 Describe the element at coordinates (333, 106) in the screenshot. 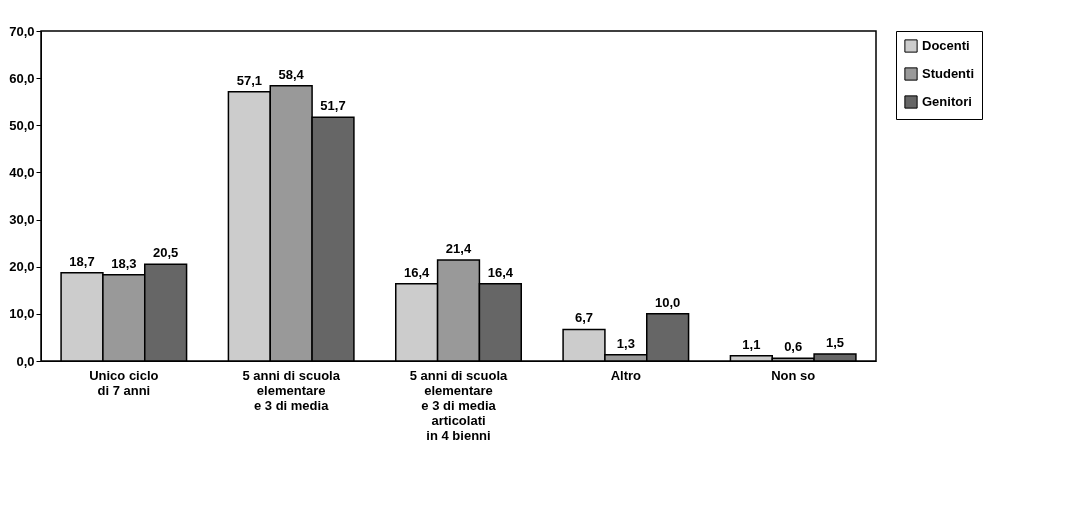

I see `data-label: 51,7` at that location.